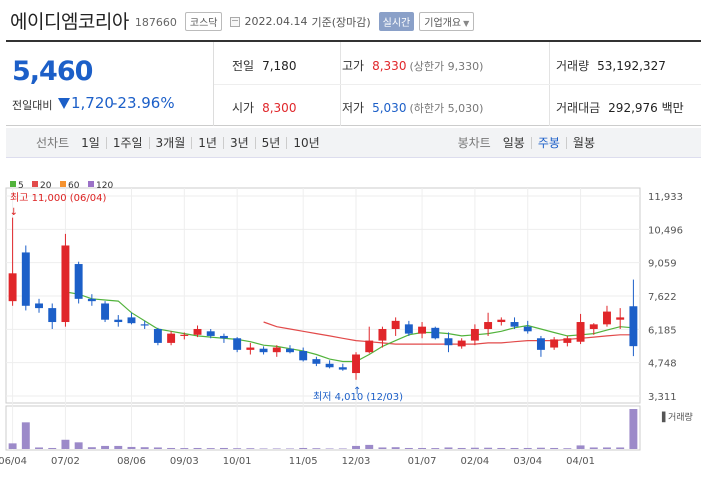 This screenshot has height=492, width=705. What do you see at coordinates (580, 461) in the screenshot?
I see `x-tick-label: 04/01` at bounding box center [580, 461].